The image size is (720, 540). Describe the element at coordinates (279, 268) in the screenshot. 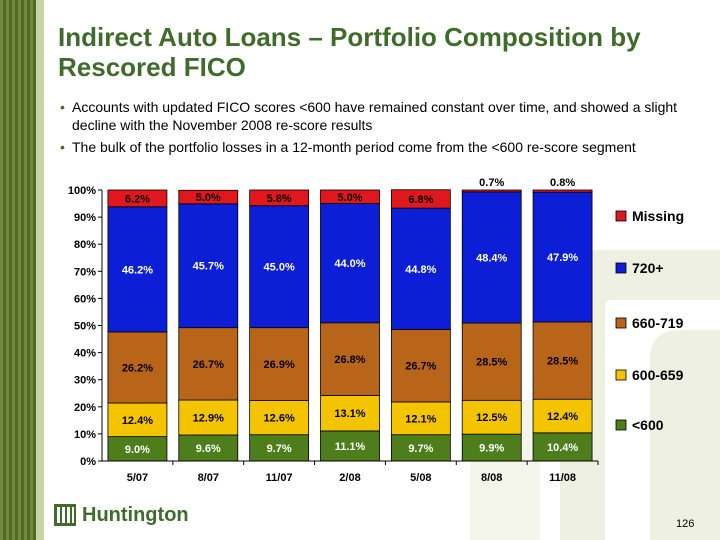

I see `data-label: 45.0%` at that location.